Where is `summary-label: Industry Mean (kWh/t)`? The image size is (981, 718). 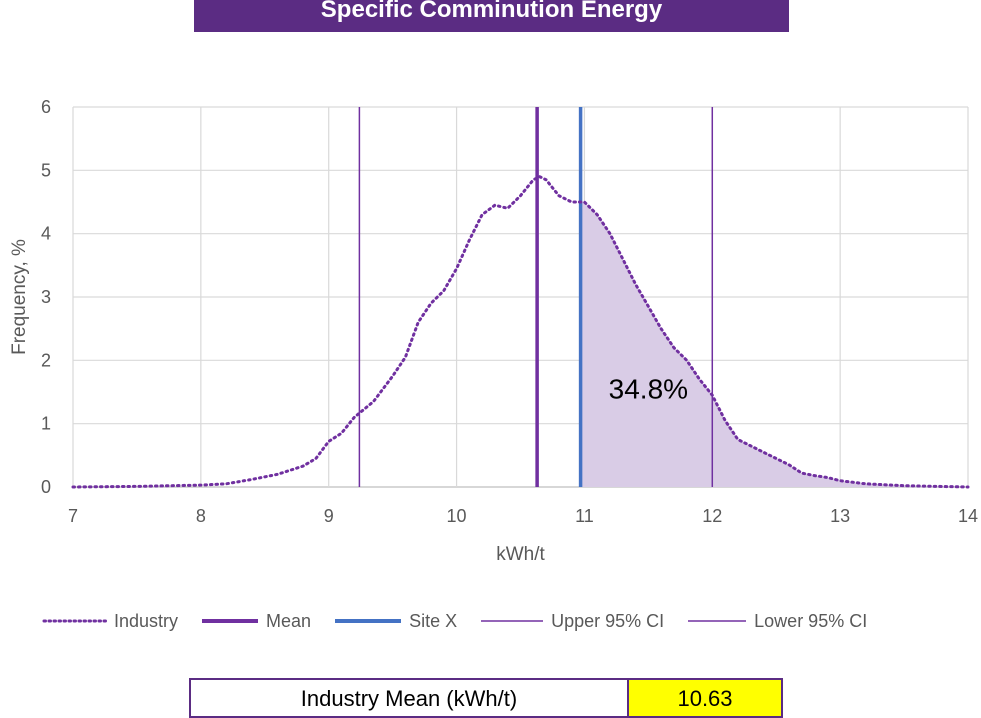
summary-label: Industry Mean (kWh/t) is located at coordinates (410, 698).